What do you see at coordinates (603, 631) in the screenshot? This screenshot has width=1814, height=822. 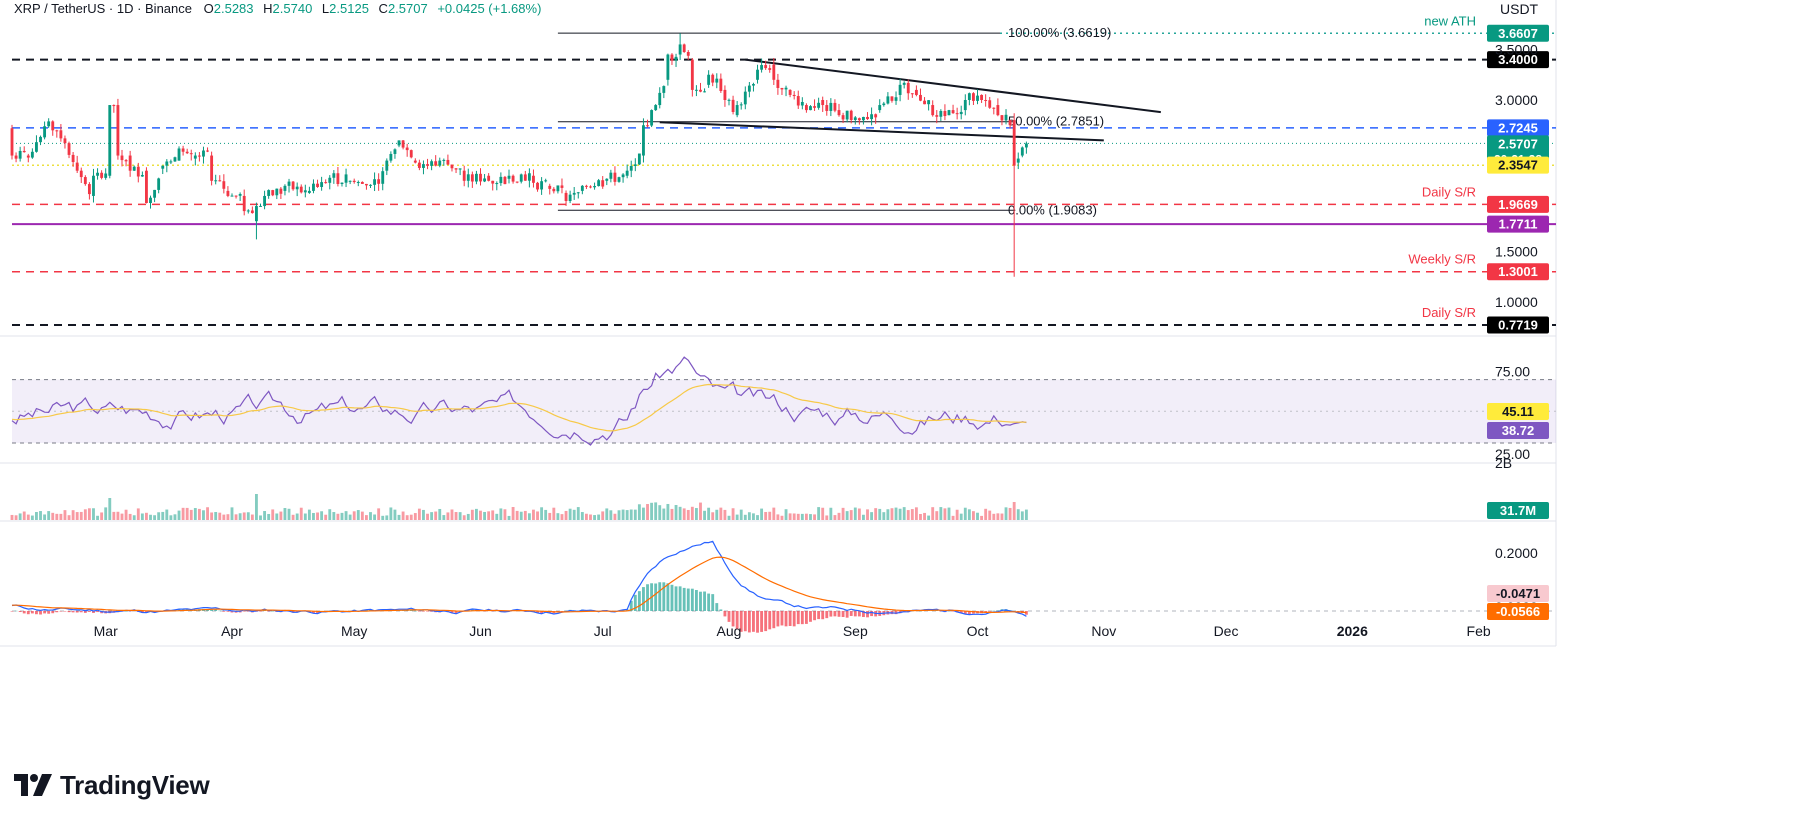 I see `time-tick-4: Jul` at bounding box center [603, 631].